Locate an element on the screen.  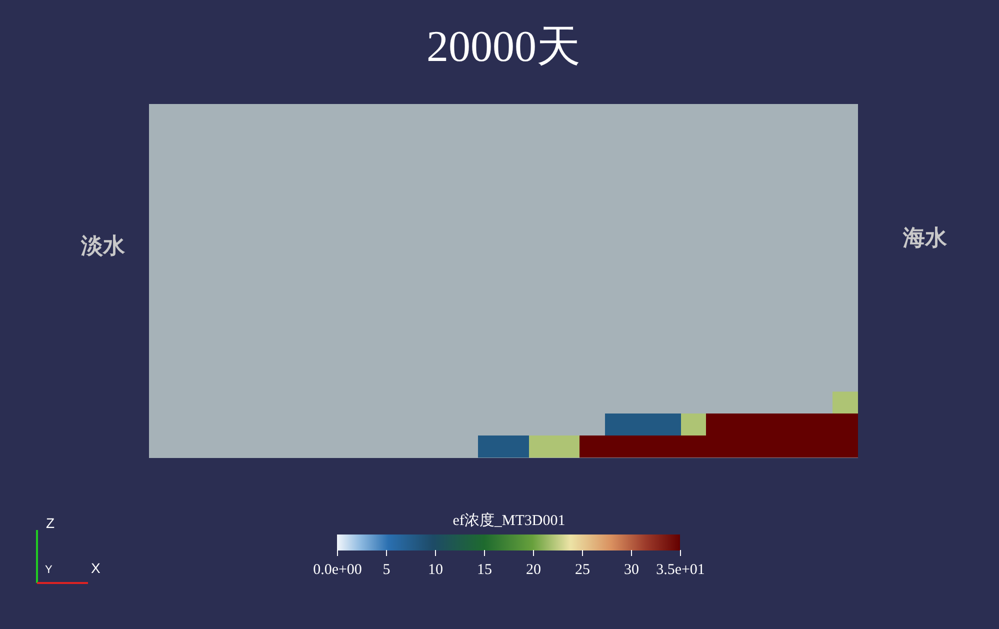
text: Z is located at coordinates (50, 523).